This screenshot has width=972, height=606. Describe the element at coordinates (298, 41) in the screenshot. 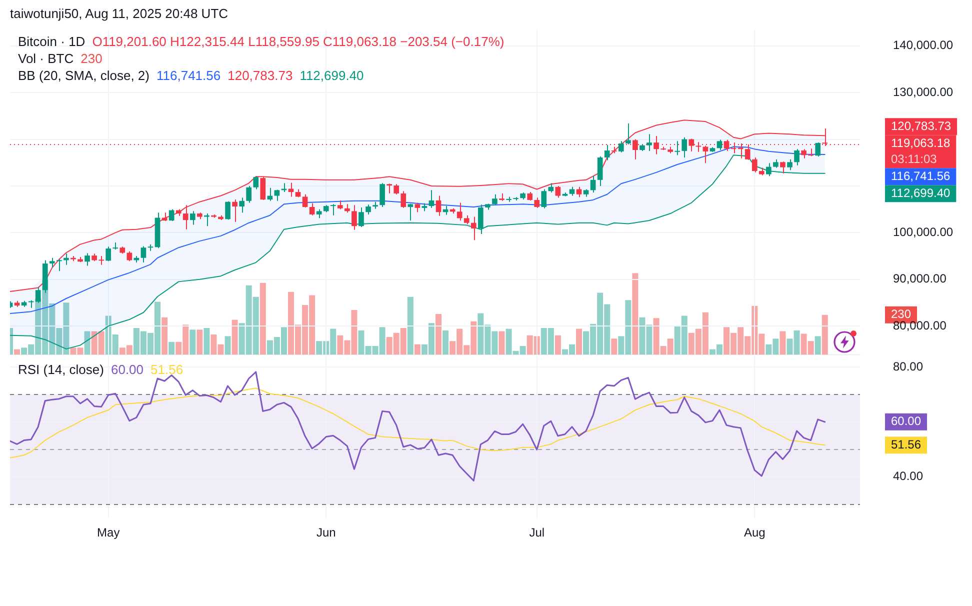

I see `chart-subtitle: O119,201.60 H122,315.44 L118,559.95 C119,063.18 −203.54 (−0.17%)` at that location.